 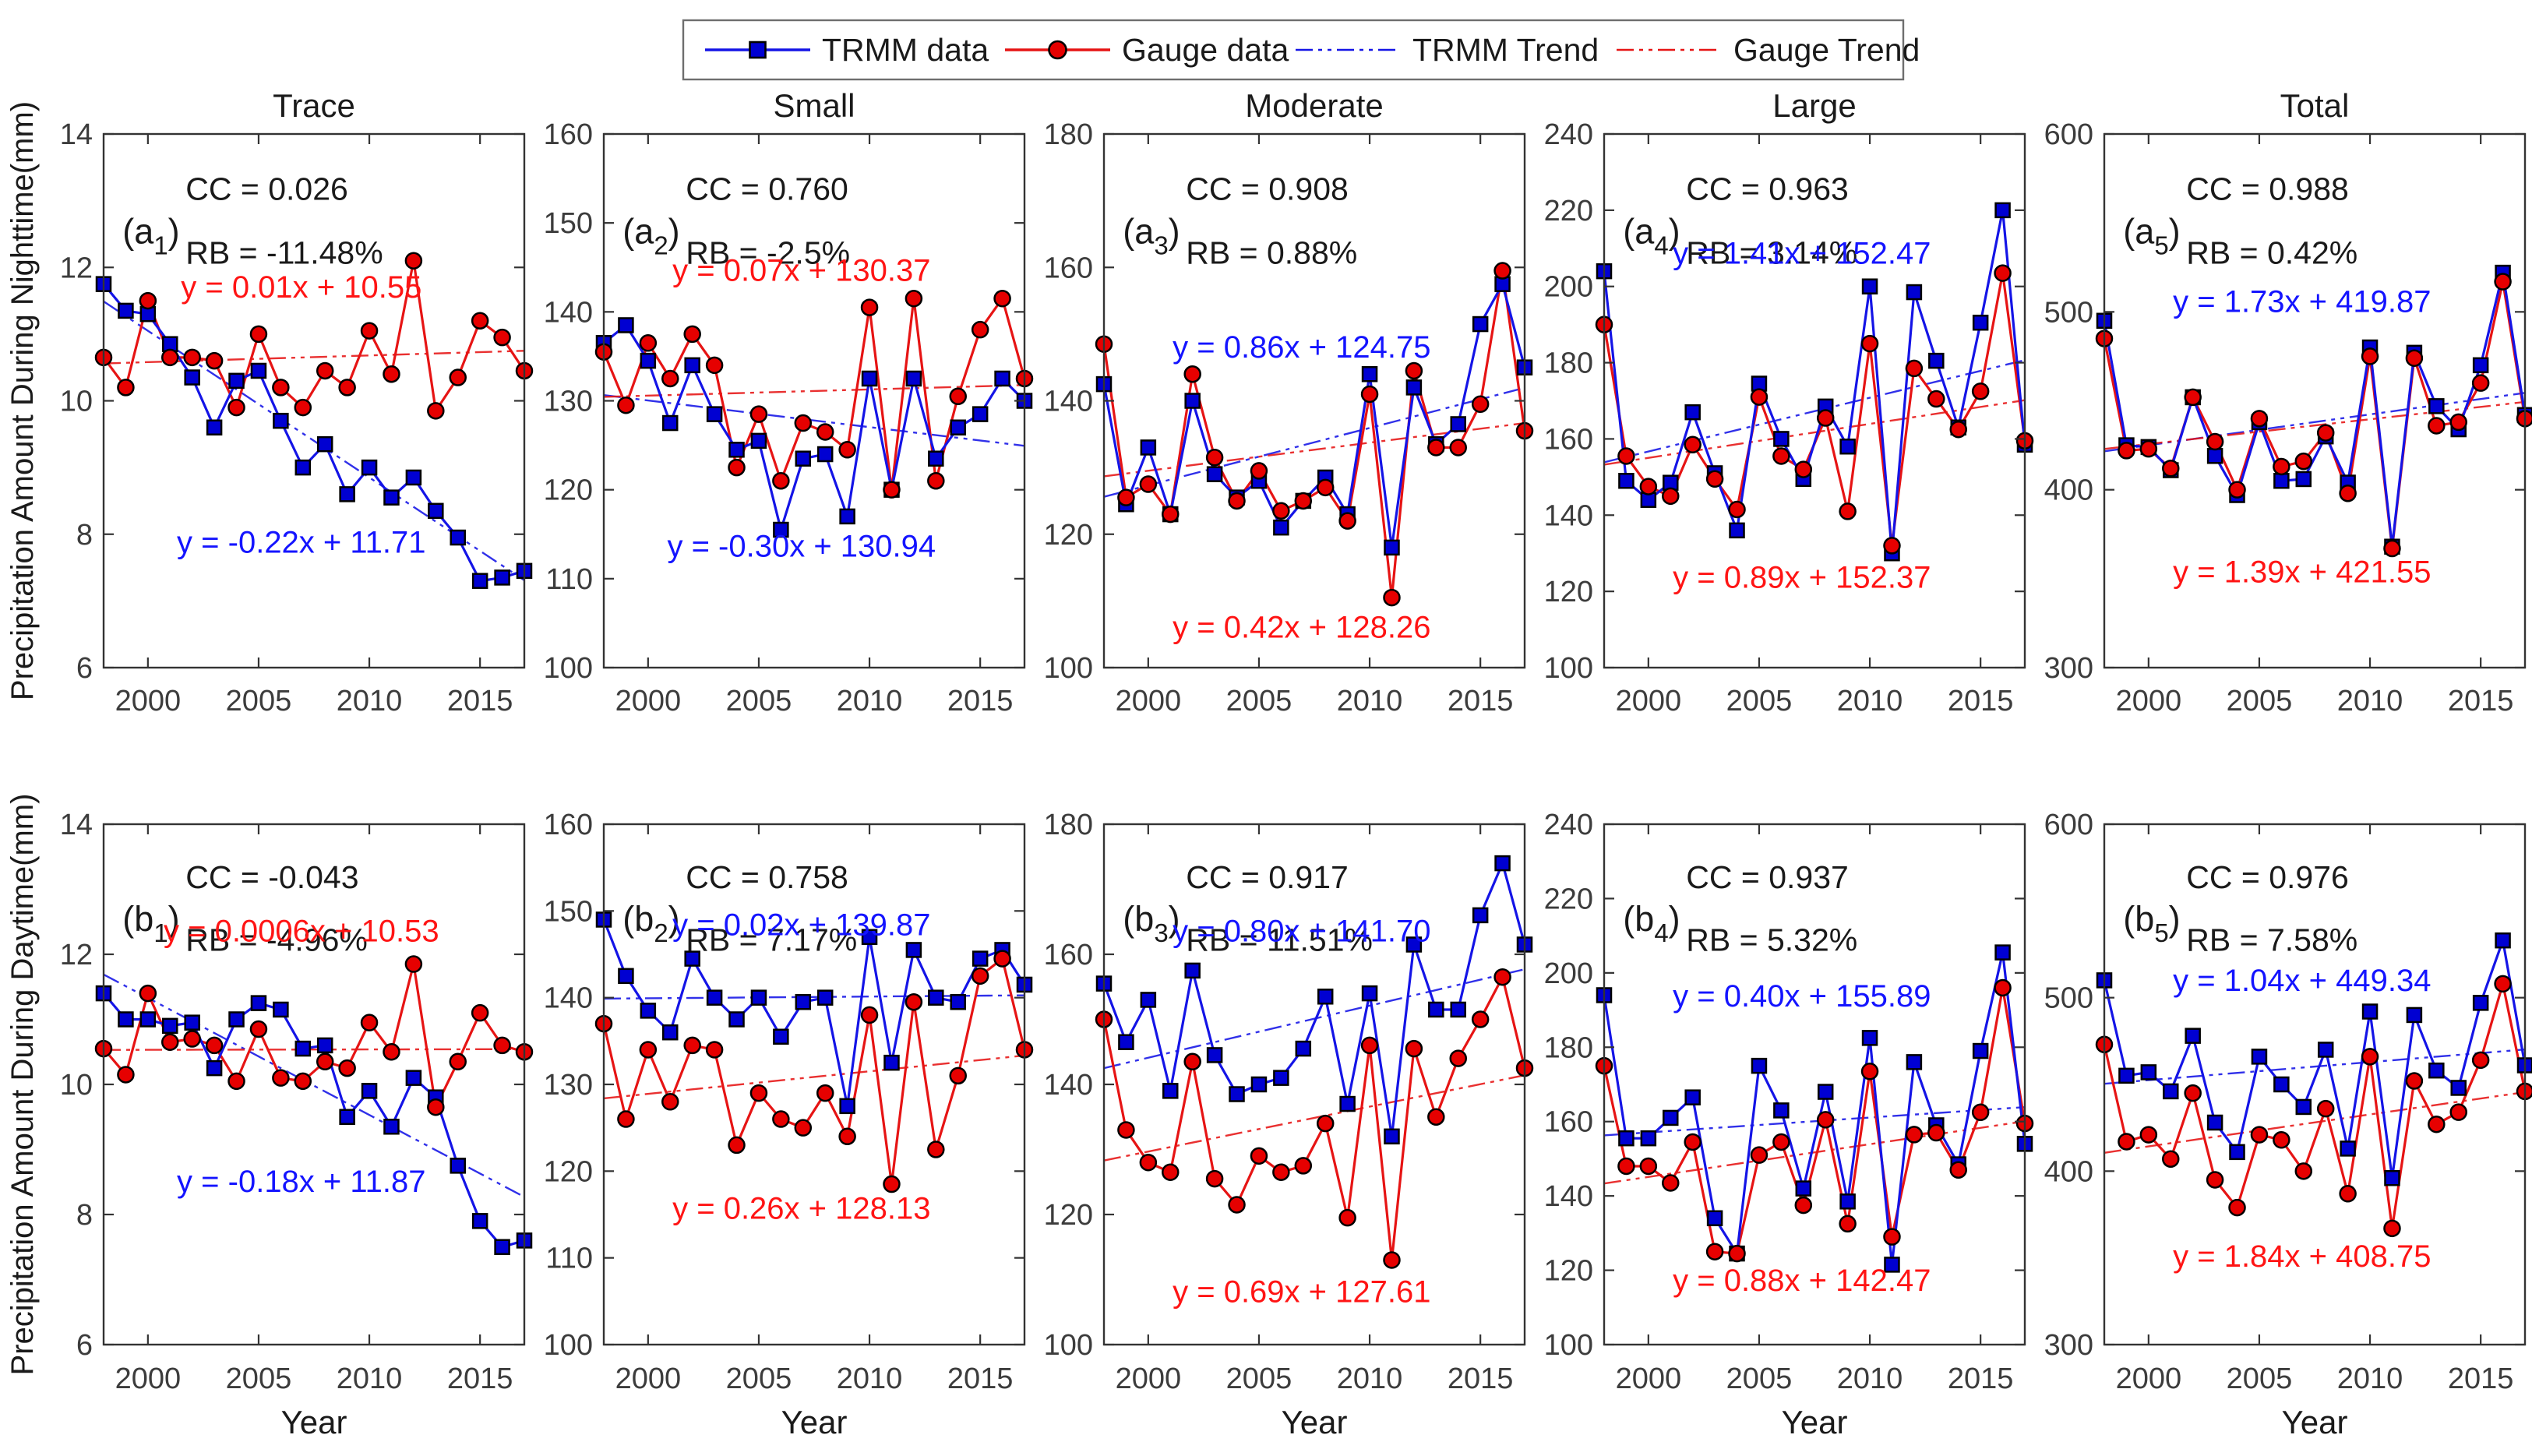 What do you see at coordinates (568, 224) in the screenshot?
I see `y-tick-label: 150` at bounding box center [568, 224].